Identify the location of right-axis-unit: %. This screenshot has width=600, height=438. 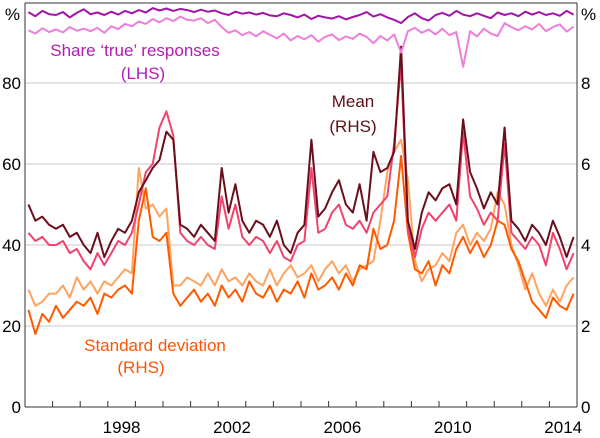
(588, 14).